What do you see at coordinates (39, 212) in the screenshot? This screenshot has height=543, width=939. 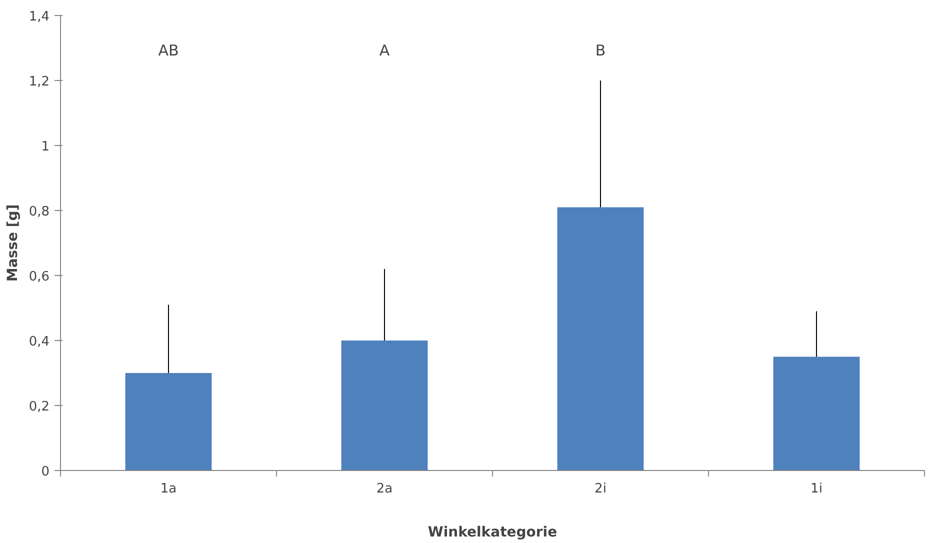 I see `y-tick-label: 0,8` at bounding box center [39, 212].